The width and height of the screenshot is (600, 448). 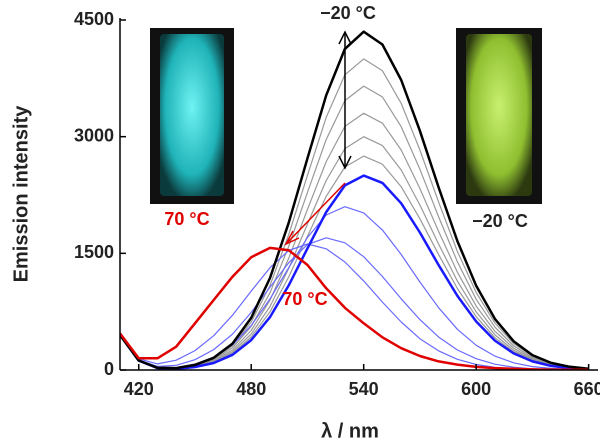 I want to click on y-tick-label: 4500, so click(x=94, y=19).